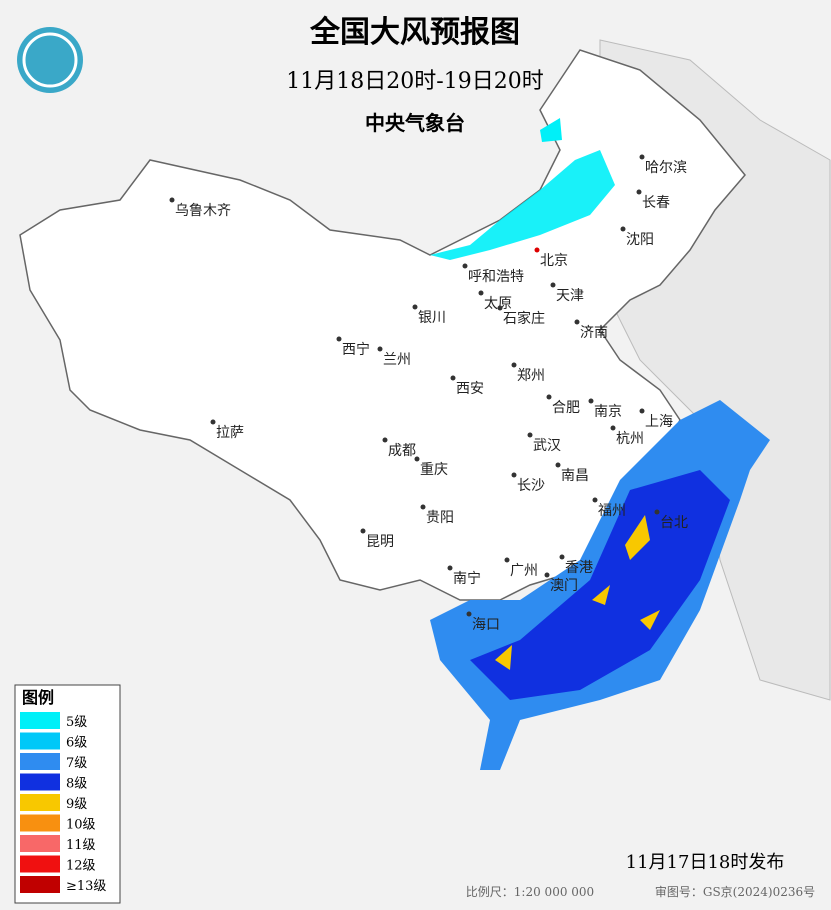 The image size is (831, 910). I want to click on legend-label: 11级, so click(81, 845).